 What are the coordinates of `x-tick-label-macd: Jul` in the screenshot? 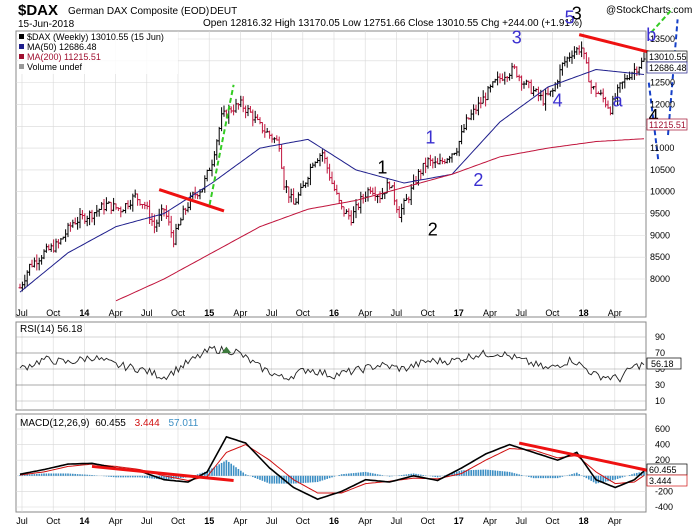 It's located at (521, 521).